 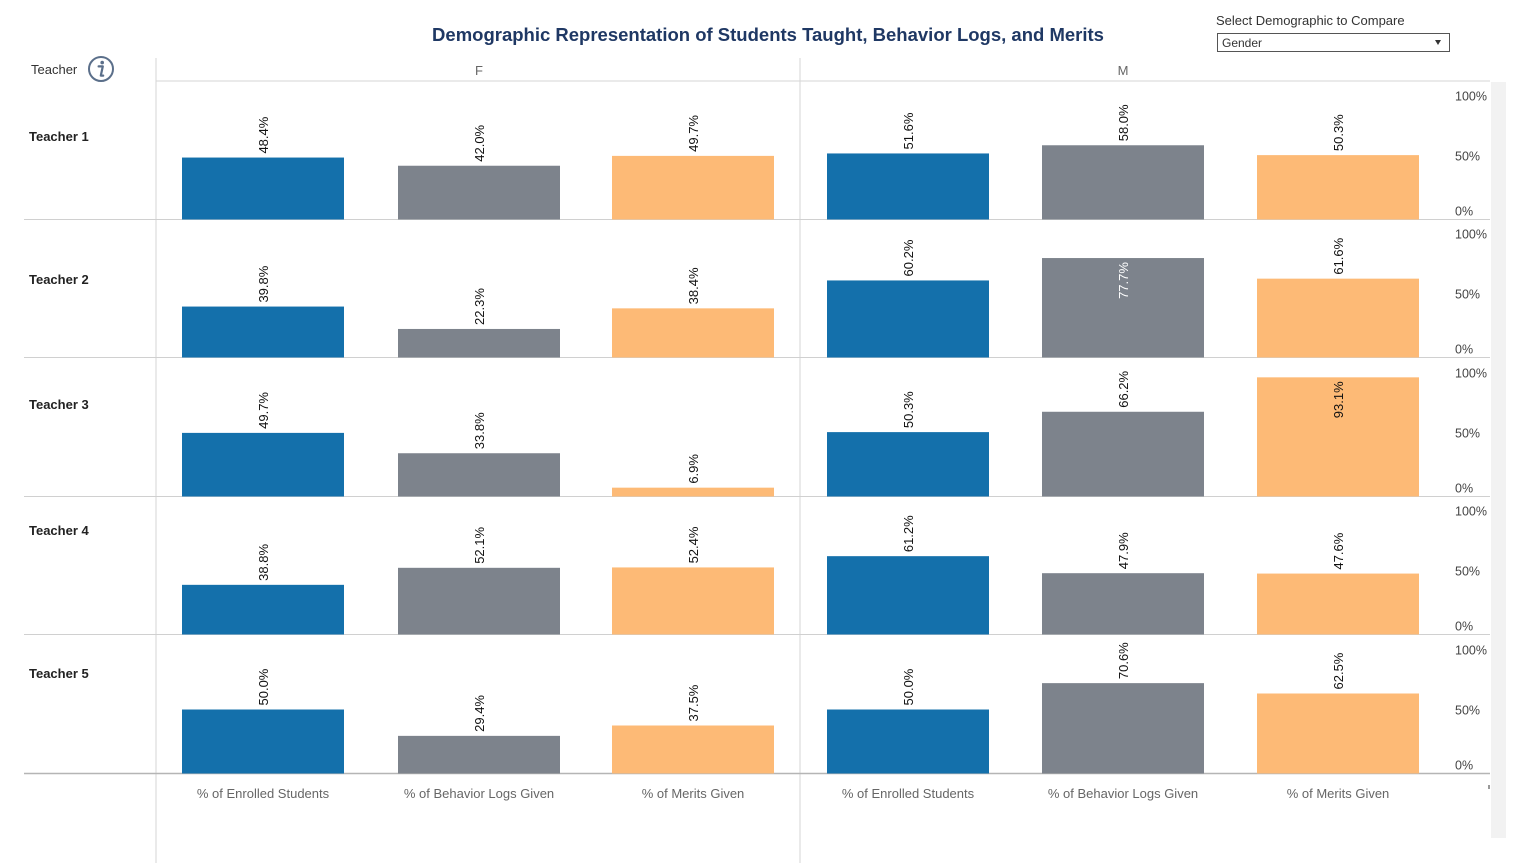 I want to click on data-label: 42.0%, so click(x=479, y=142).